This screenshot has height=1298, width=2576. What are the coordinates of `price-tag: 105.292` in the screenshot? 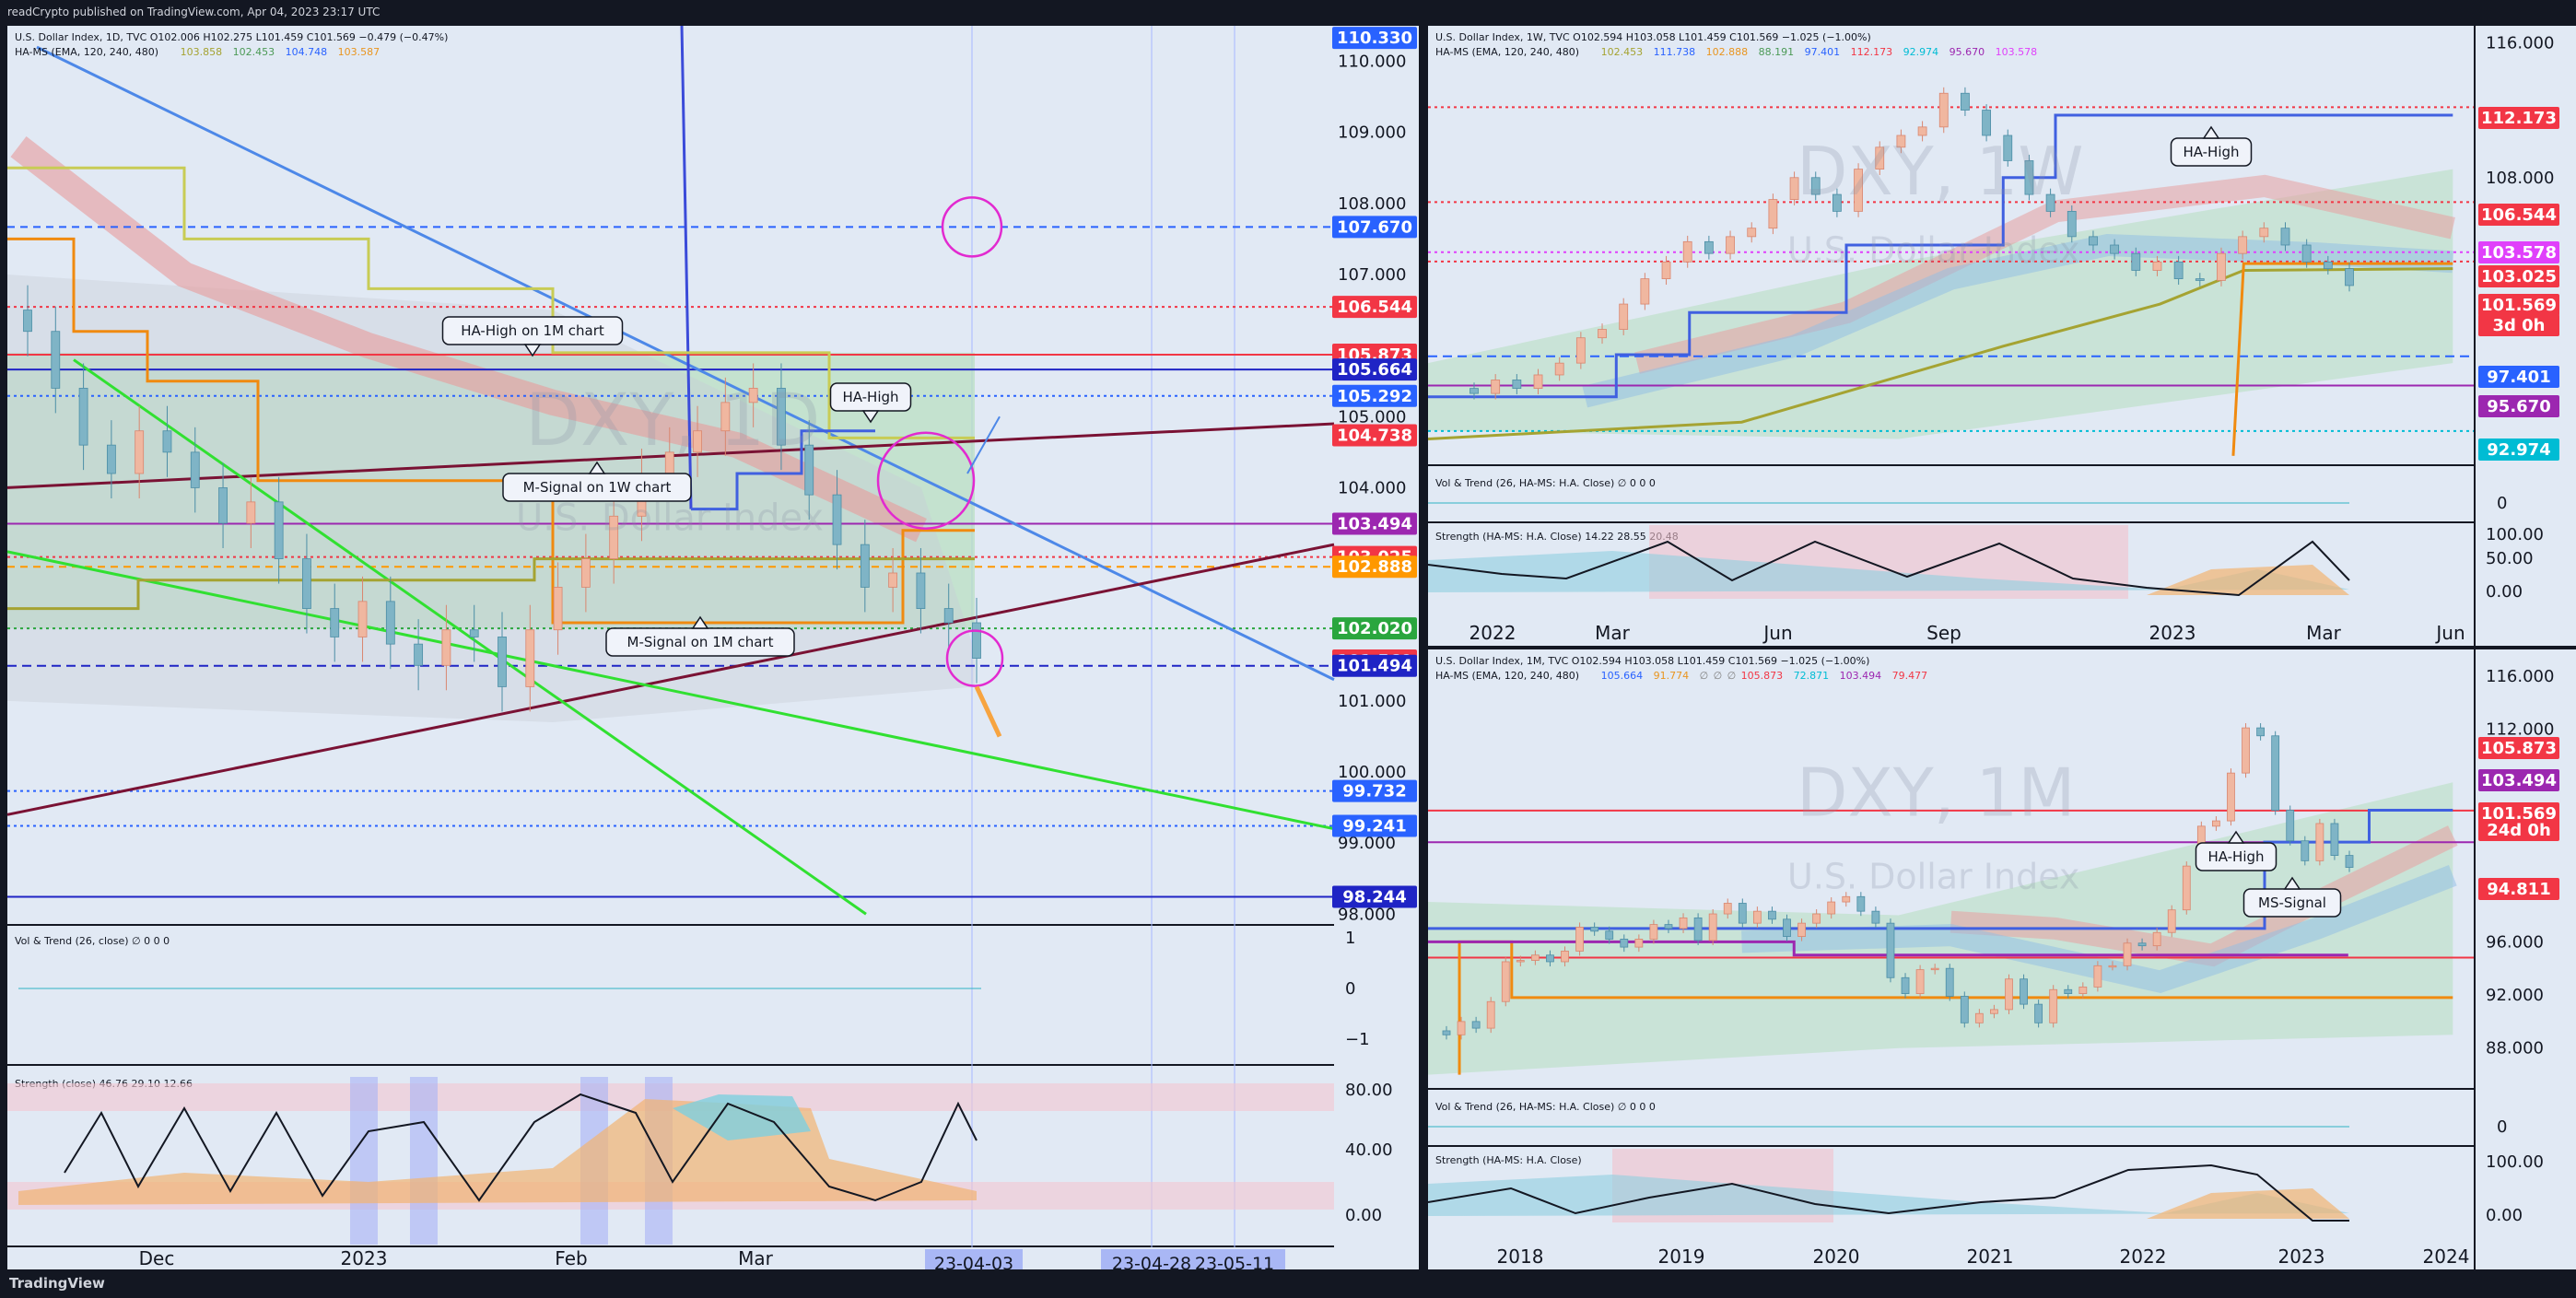 It's located at (1374, 396).